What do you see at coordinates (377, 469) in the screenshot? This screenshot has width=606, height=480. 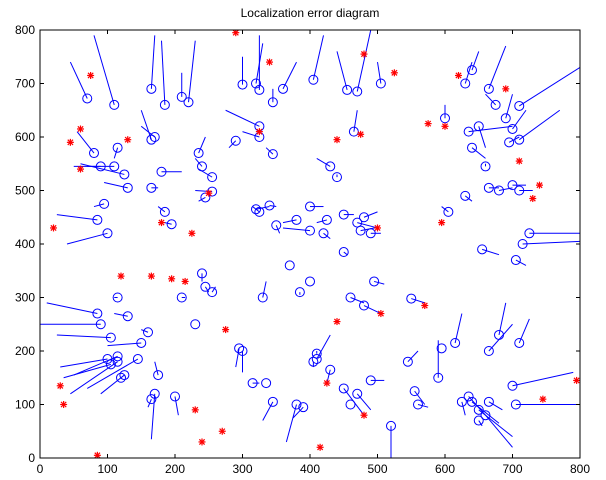 I see `x-tick-label: 500` at bounding box center [377, 469].